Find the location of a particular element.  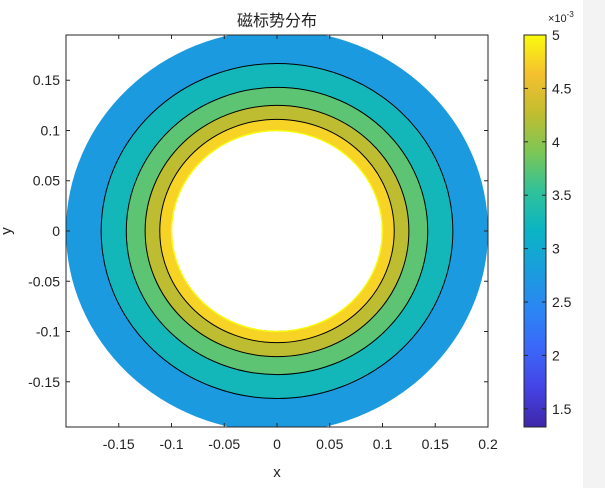

colorbar-tick-label: 3 is located at coordinates (556, 249).